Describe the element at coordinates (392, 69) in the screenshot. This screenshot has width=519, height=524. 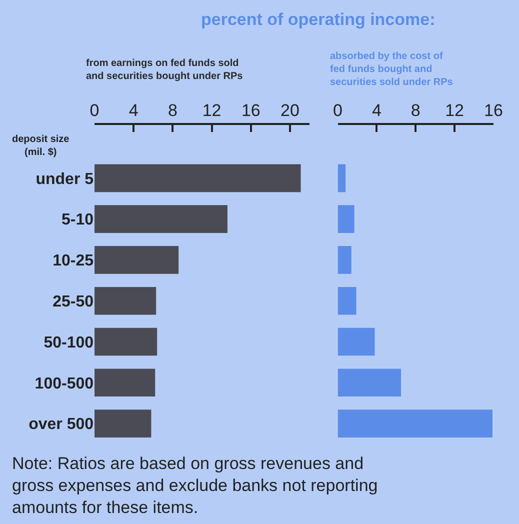
I see `chart-subtitle: absorbed by the cost of fed funds bought and securities sold under RPs` at that location.